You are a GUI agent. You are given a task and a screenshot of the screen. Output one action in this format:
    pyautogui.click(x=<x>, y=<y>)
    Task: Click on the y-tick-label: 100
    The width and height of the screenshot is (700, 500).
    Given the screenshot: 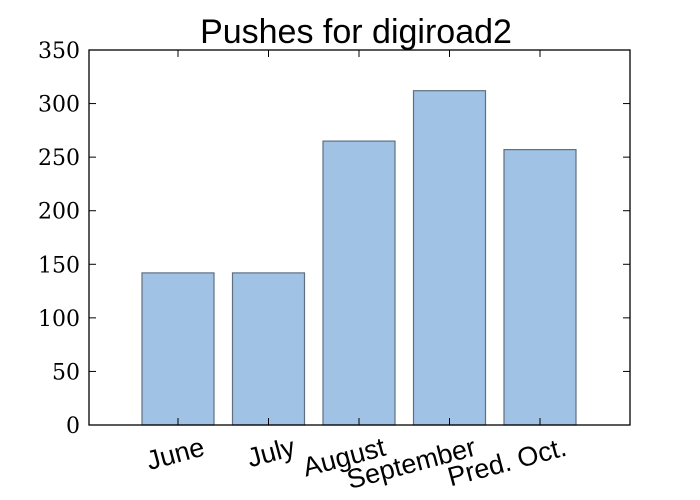 What is the action you would take?
    pyautogui.click(x=59, y=319)
    